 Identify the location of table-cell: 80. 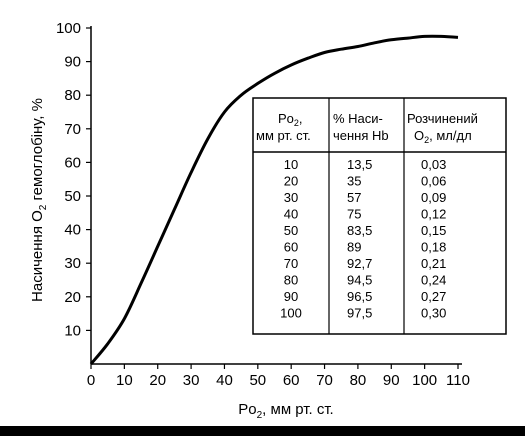
(291, 280).